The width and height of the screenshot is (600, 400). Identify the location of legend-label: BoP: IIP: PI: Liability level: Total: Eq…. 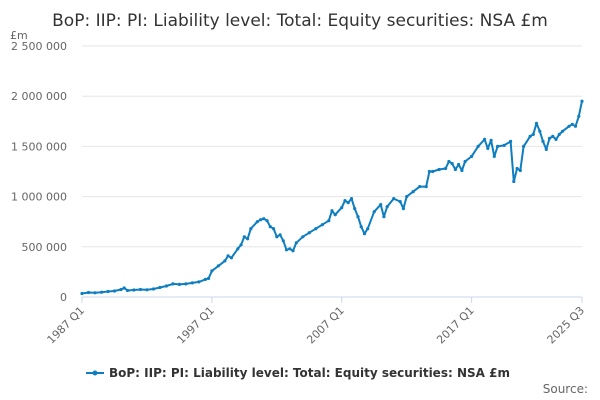
(309, 373).